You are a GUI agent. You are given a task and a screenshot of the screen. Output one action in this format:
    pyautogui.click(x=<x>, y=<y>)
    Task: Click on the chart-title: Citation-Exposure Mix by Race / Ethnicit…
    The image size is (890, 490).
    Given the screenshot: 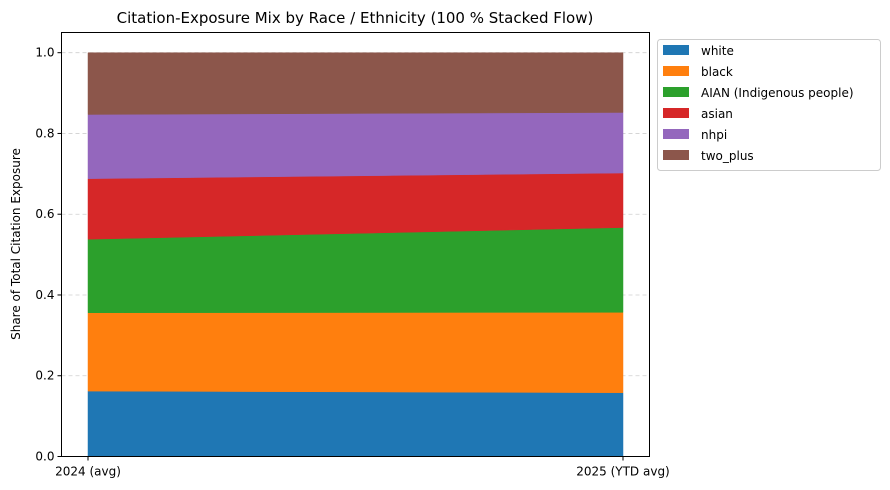 What is the action you would take?
    pyautogui.click(x=355, y=18)
    